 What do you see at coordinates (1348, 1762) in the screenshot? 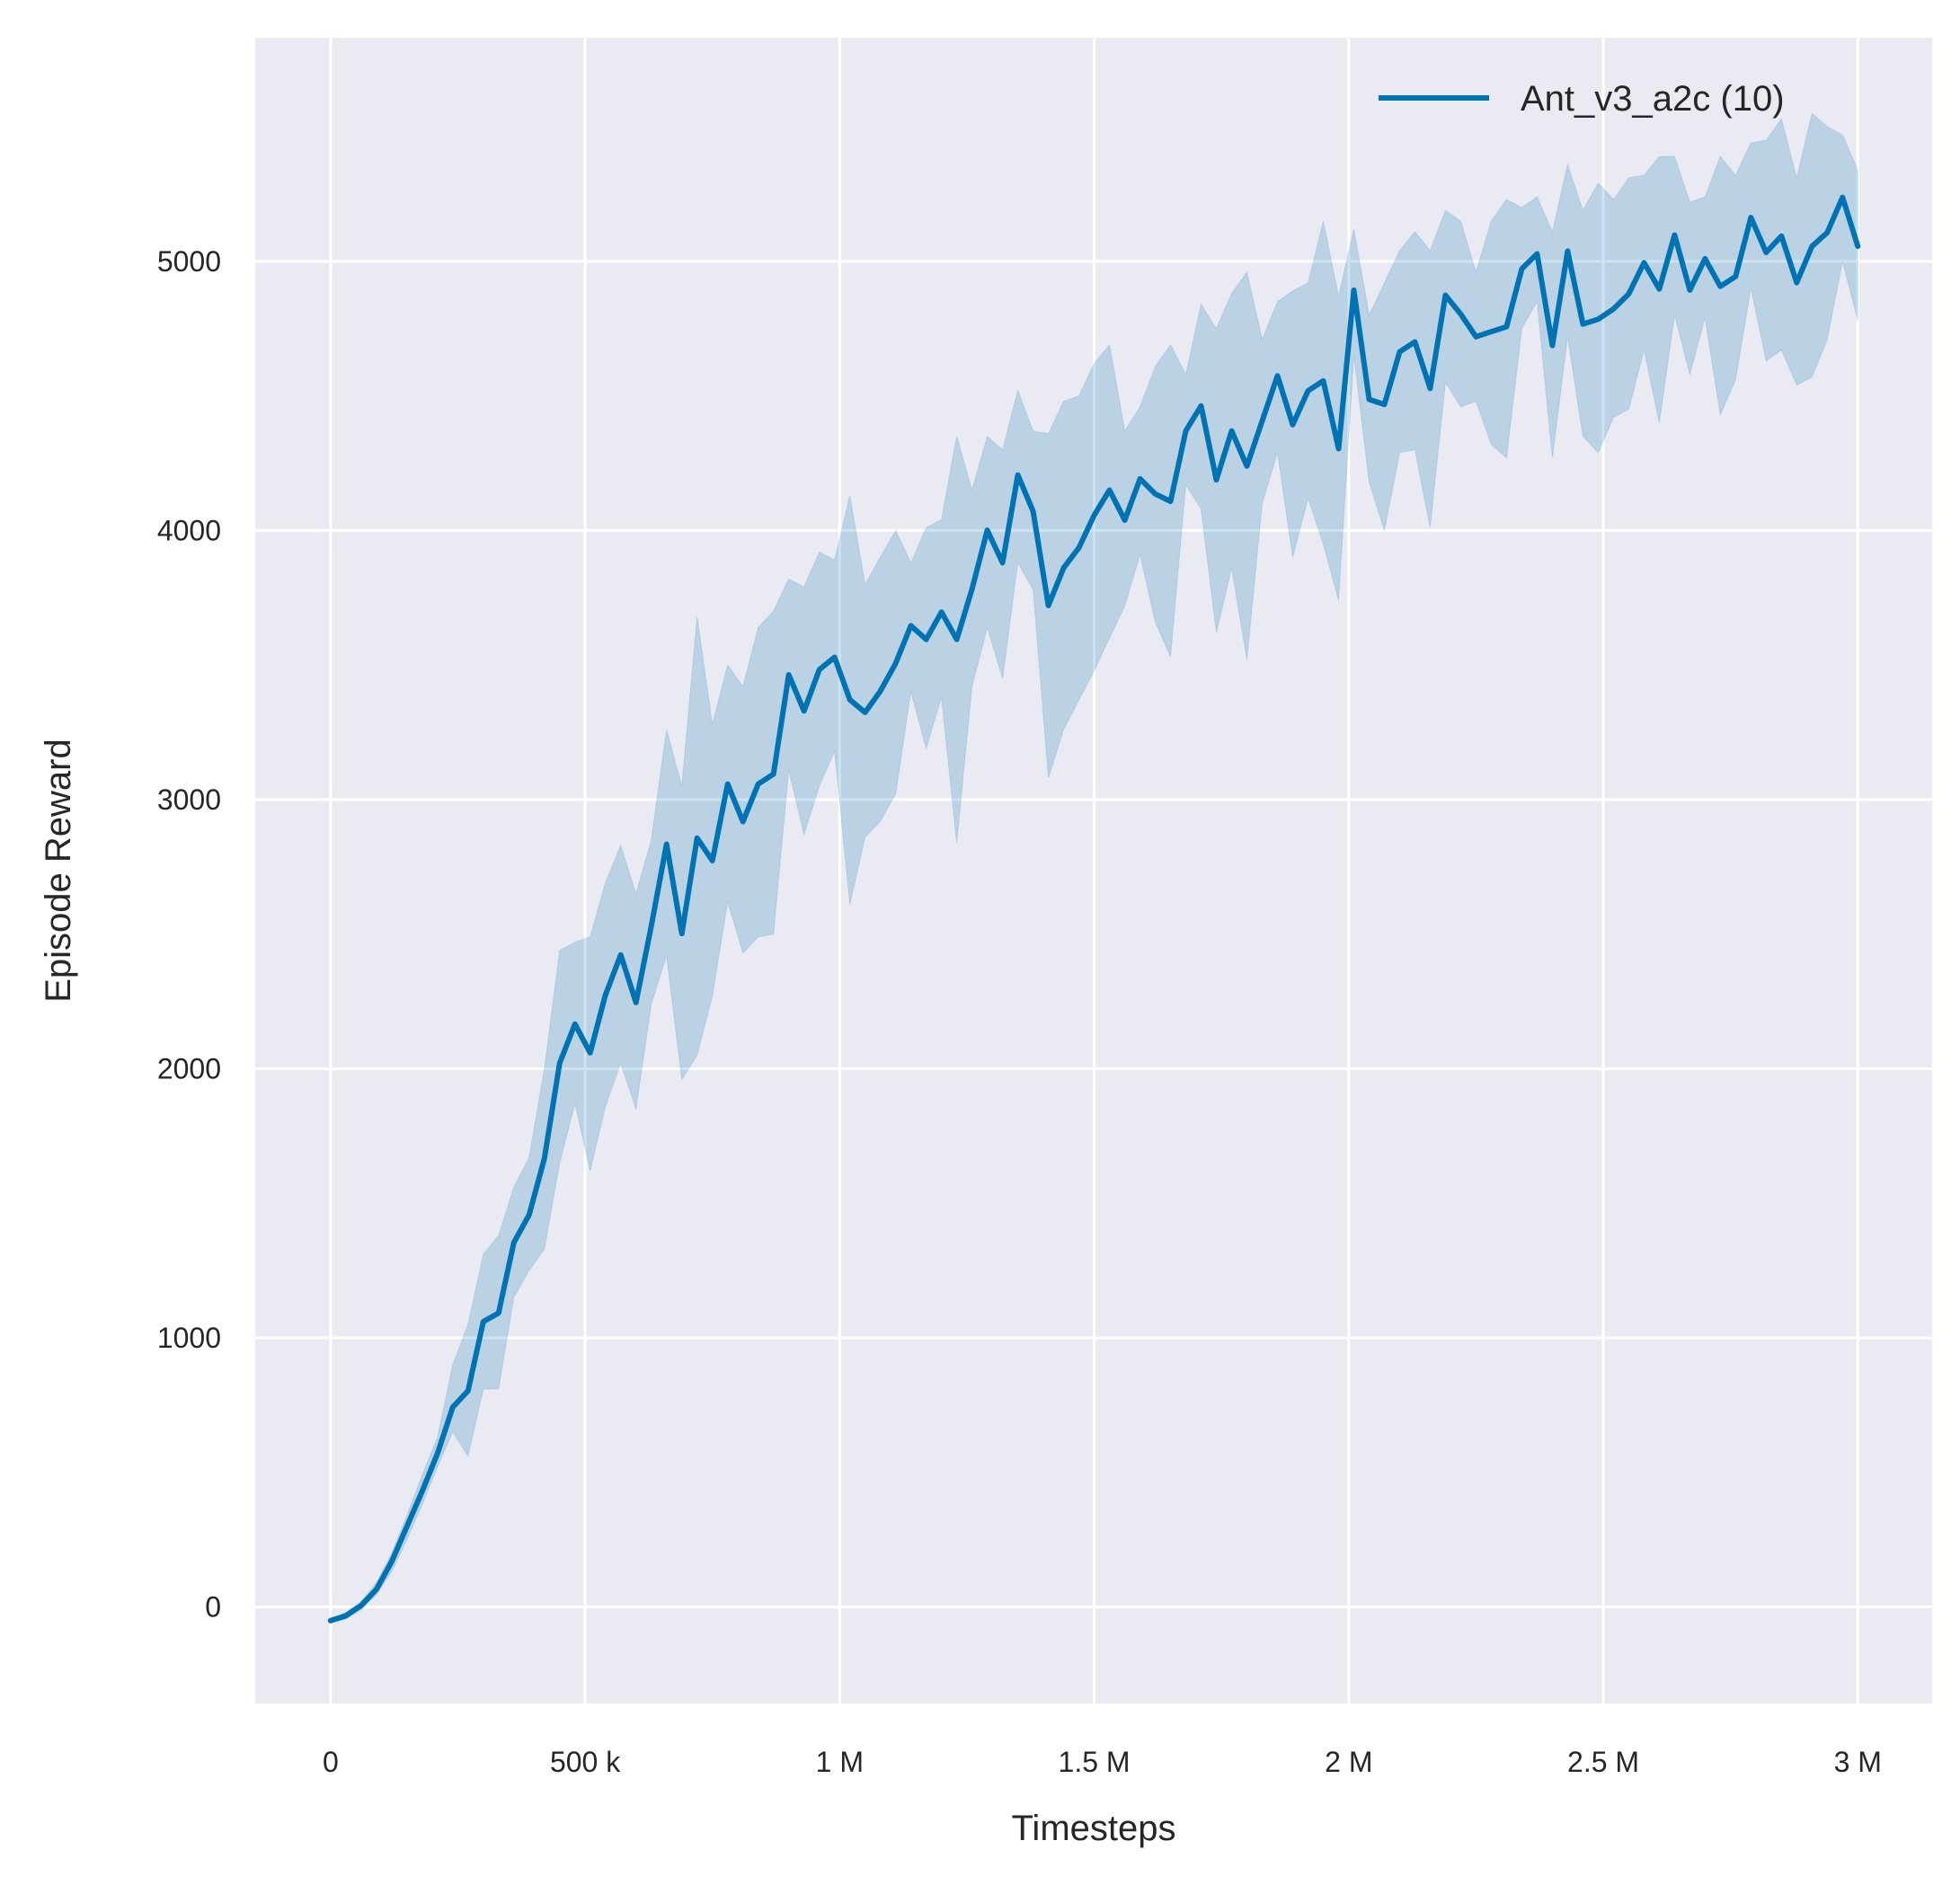
I see `x-tick-label: 2 M` at bounding box center [1348, 1762].